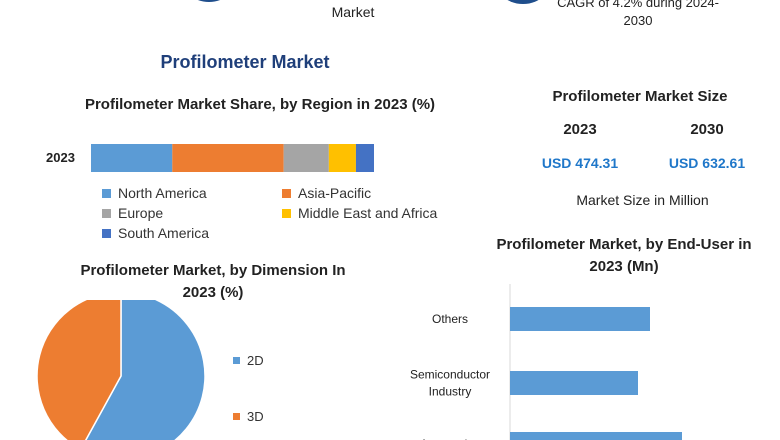  What do you see at coordinates (368, 213) in the screenshot?
I see `legend-label: Middle East and Africa` at bounding box center [368, 213].